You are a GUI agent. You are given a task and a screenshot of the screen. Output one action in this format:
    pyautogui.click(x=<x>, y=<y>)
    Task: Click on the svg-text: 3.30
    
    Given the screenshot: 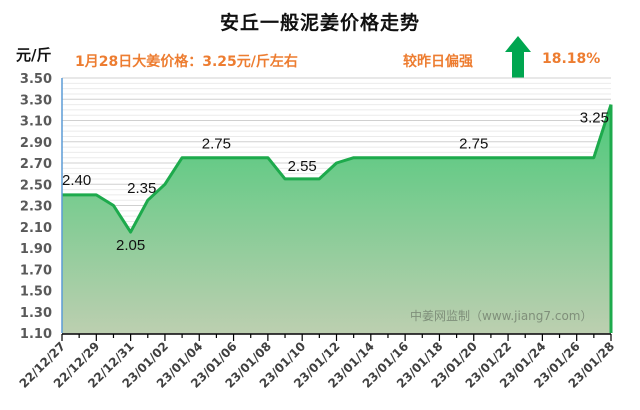 What is the action you would take?
    pyautogui.click(x=36, y=100)
    